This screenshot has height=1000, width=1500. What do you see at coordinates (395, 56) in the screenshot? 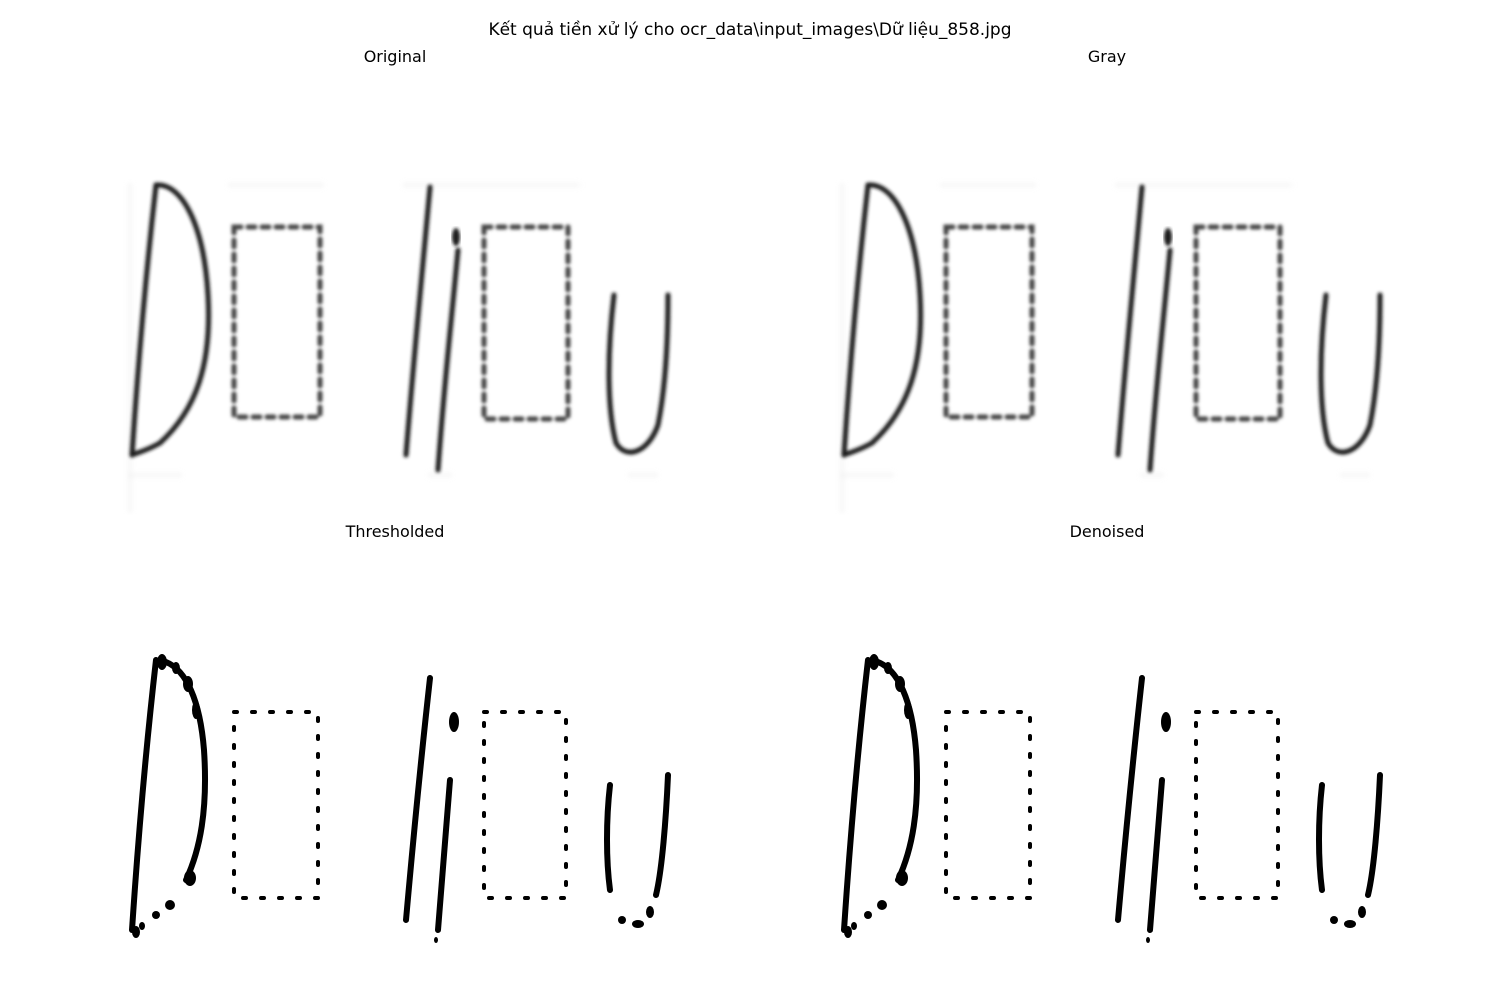
I see `panel-title: Original` at bounding box center [395, 56].